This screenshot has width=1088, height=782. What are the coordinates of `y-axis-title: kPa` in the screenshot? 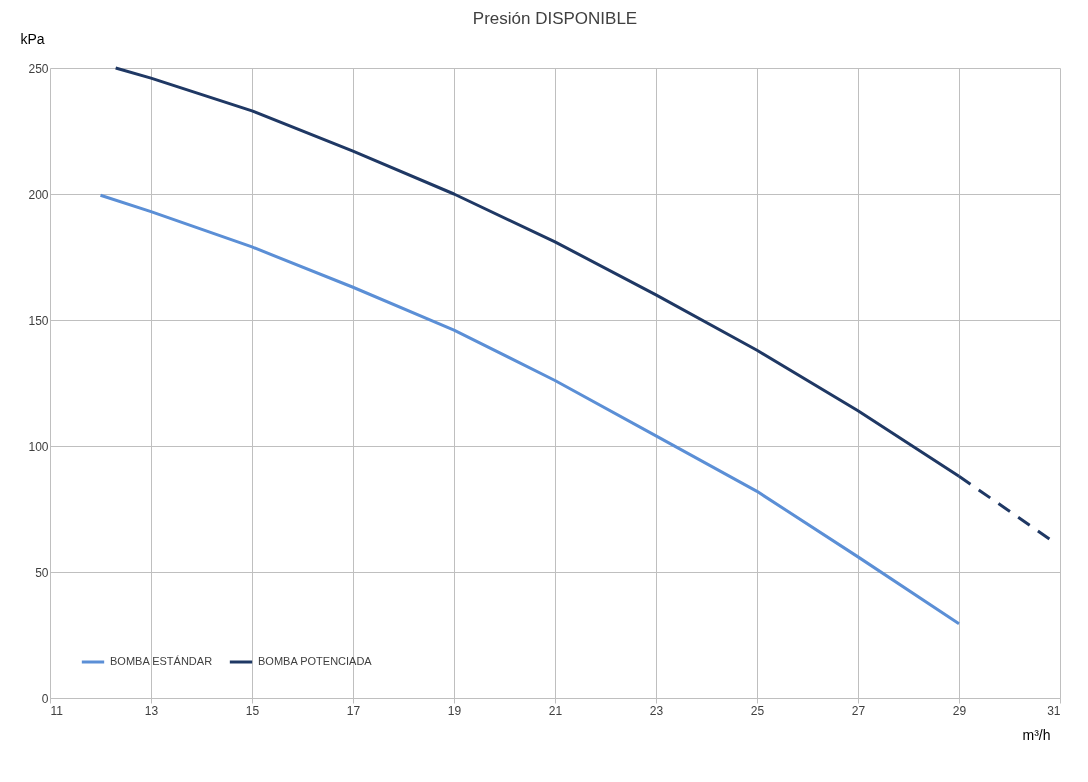 It's located at (32, 38).